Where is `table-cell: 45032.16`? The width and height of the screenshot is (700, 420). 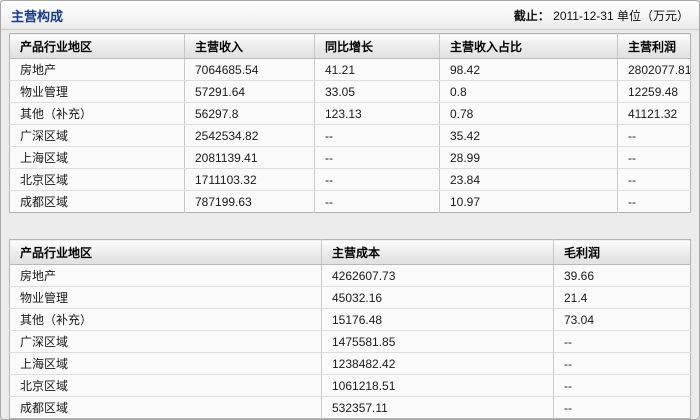
table-cell: 45032.16 is located at coordinates (437, 297).